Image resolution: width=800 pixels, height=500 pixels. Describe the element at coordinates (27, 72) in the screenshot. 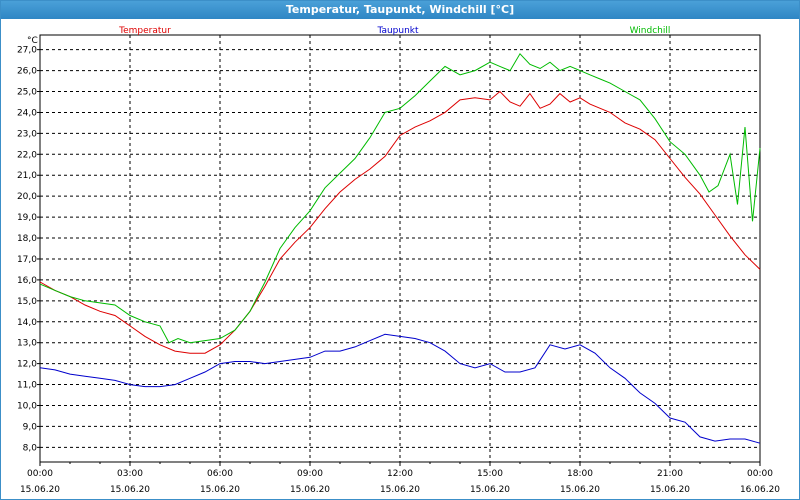

I see `y-tick-label: 26,0` at that location.